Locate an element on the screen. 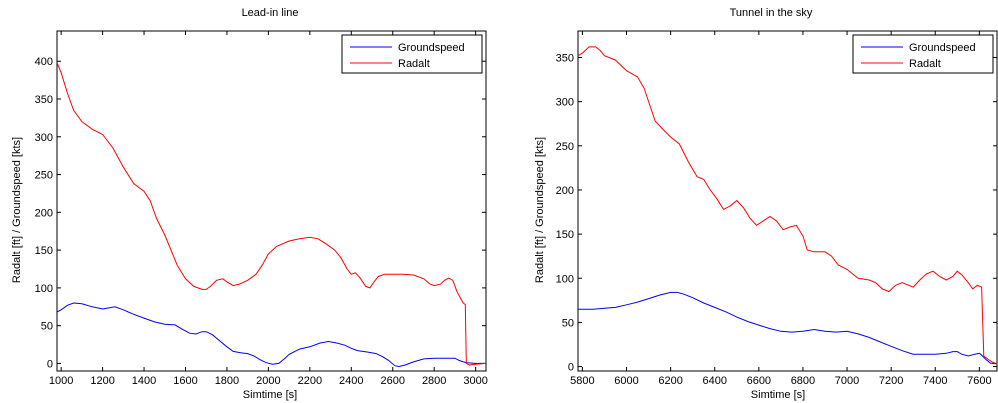  x-tick-label: 1600 is located at coordinates (185, 381).